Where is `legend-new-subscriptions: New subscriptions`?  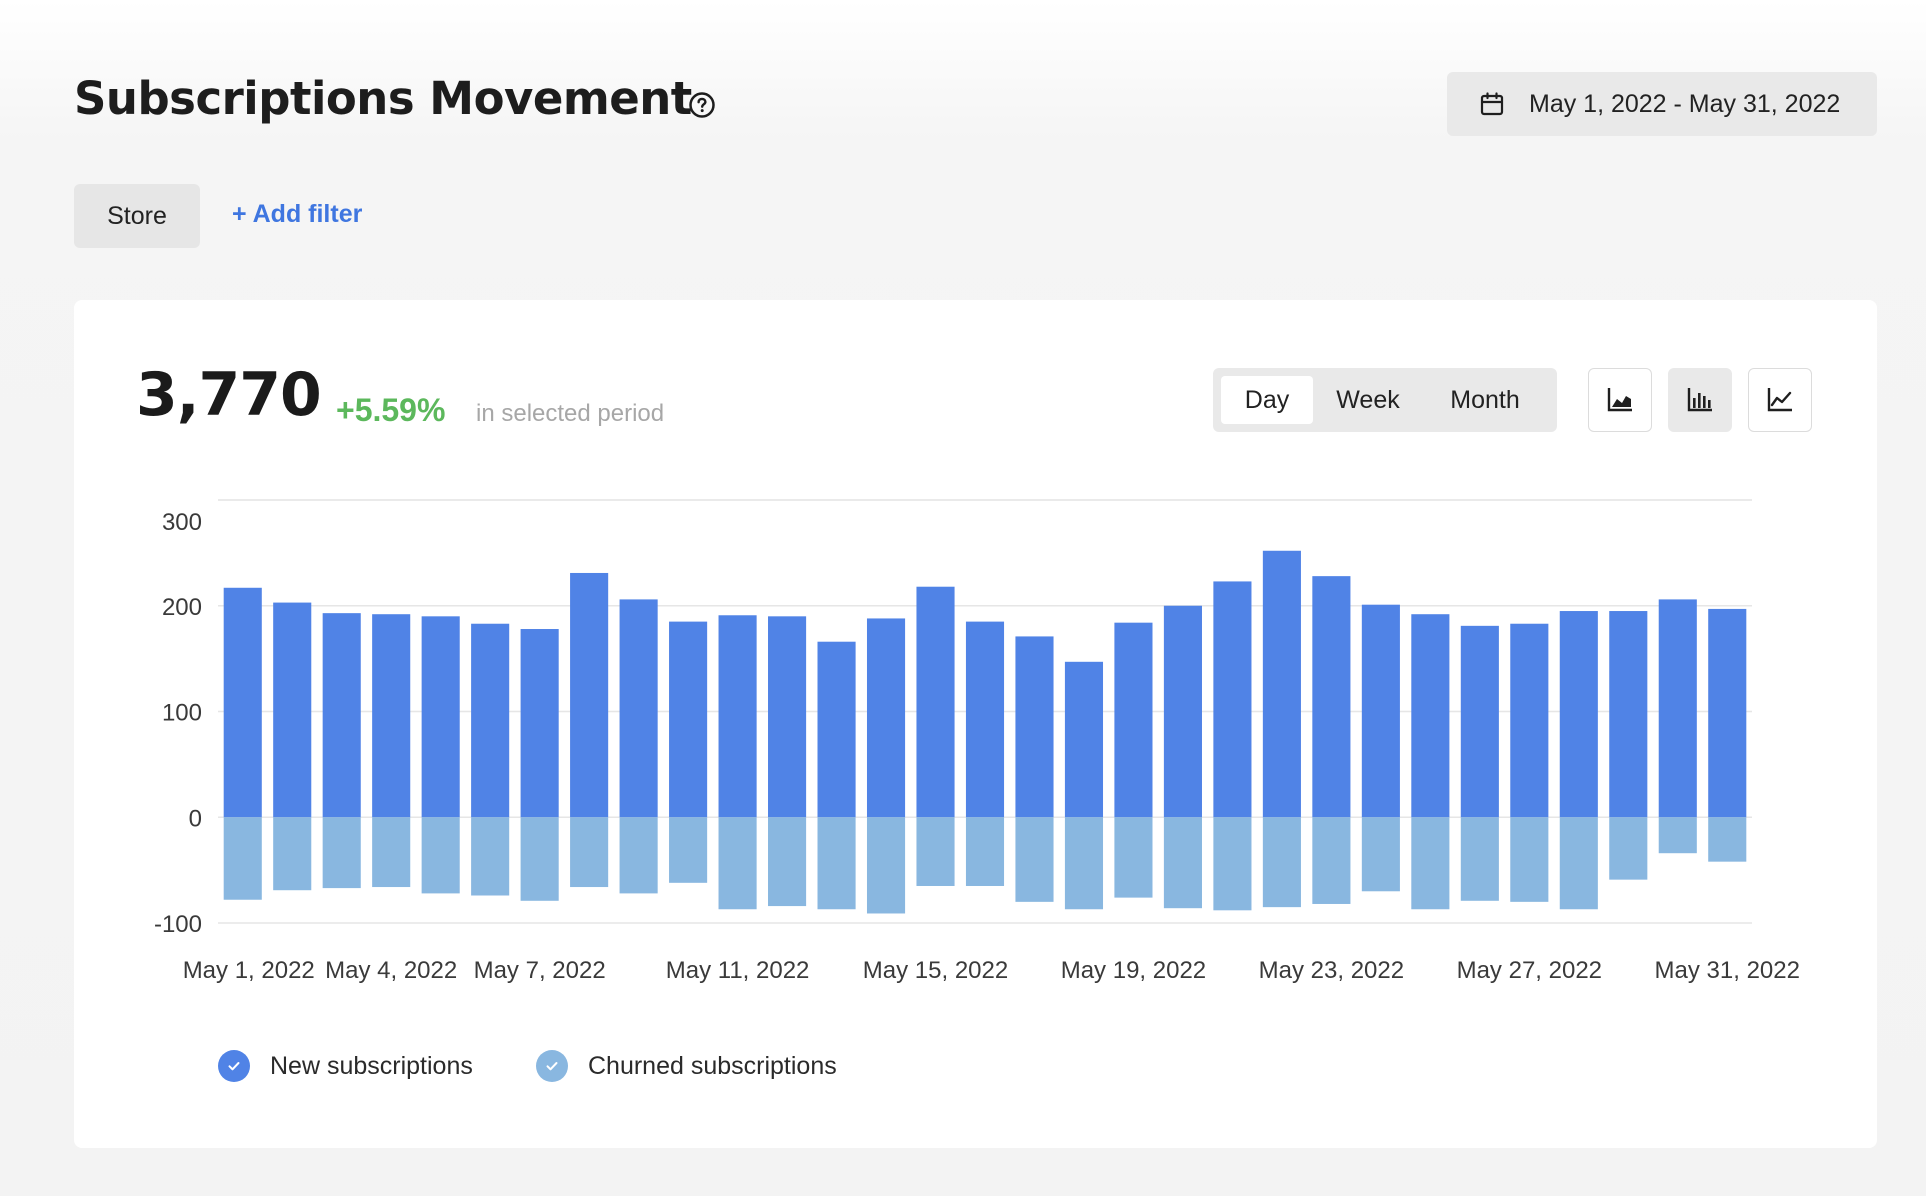
legend-new-subscriptions: New subscriptions is located at coordinates (345, 1066).